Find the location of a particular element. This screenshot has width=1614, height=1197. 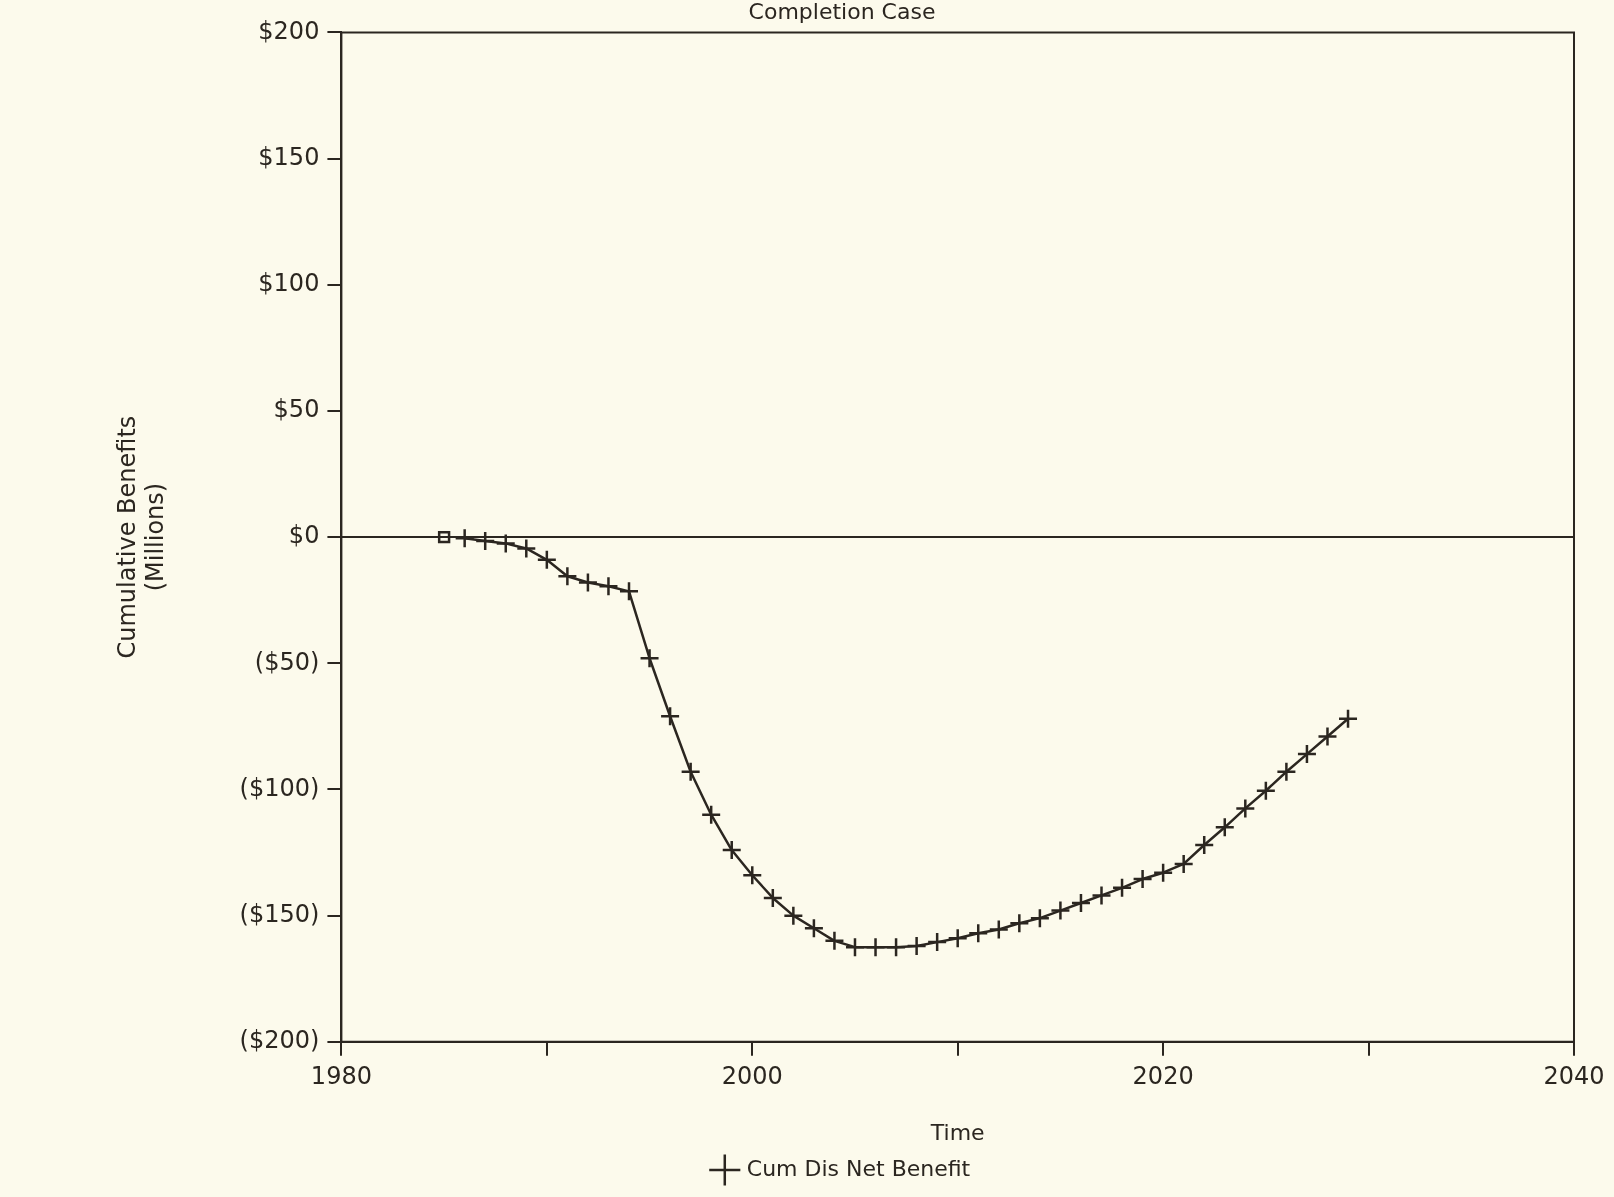

y-tick-label: $50 is located at coordinates (296, 409).